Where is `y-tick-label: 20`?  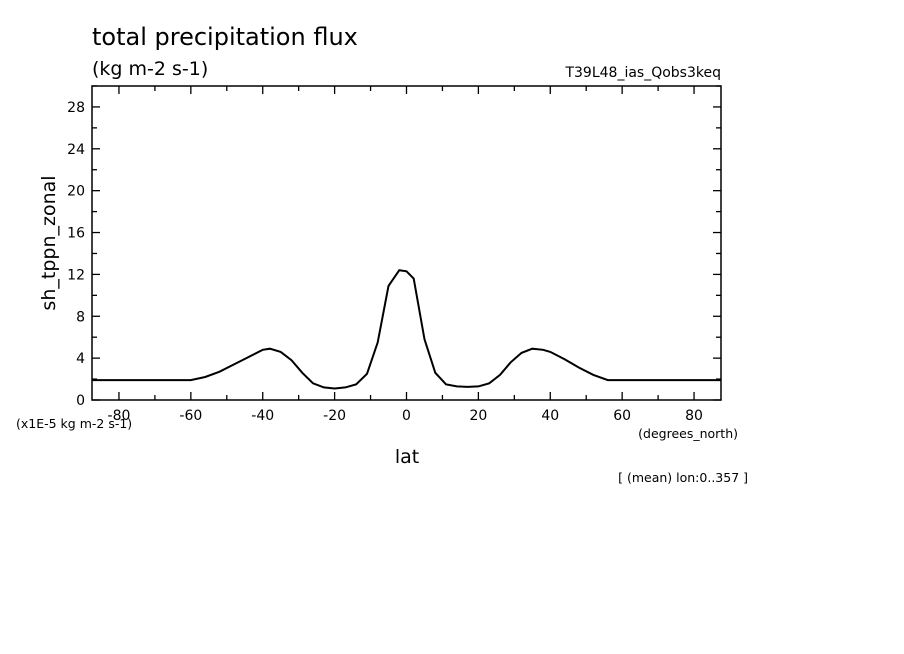 y-tick-label: 20 is located at coordinates (76, 192).